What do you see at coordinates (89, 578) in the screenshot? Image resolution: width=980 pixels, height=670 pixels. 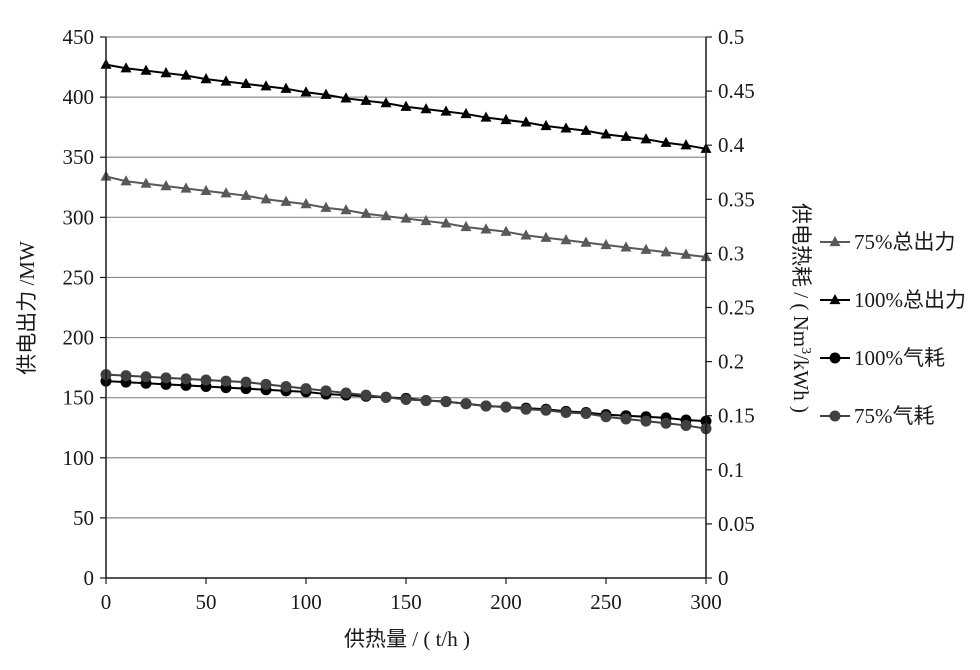 I see `y-tick-label: 0` at bounding box center [89, 578].